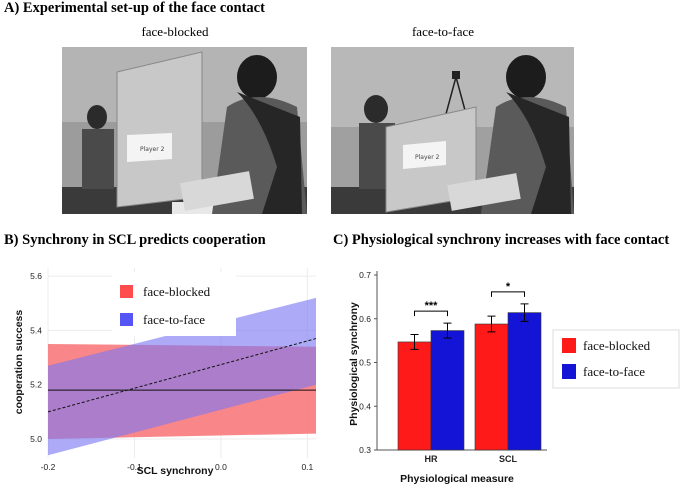 The height and width of the screenshot is (488, 685). What do you see at coordinates (135, 240) in the screenshot?
I see `panel-b-title: B) Synchrony in SCL predicts cooperation` at bounding box center [135, 240].